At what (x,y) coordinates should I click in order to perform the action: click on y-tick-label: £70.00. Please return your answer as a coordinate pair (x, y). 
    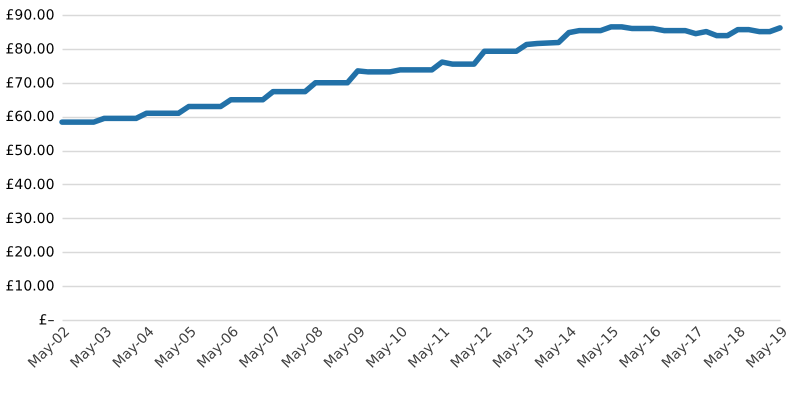
    Looking at the image, I should click on (30, 83).